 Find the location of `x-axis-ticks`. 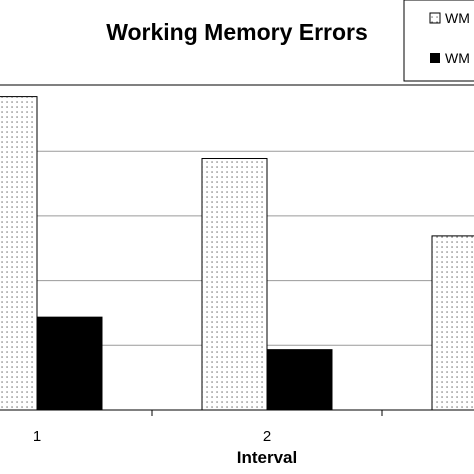

x-axis-ticks is located at coordinates (267, 413).